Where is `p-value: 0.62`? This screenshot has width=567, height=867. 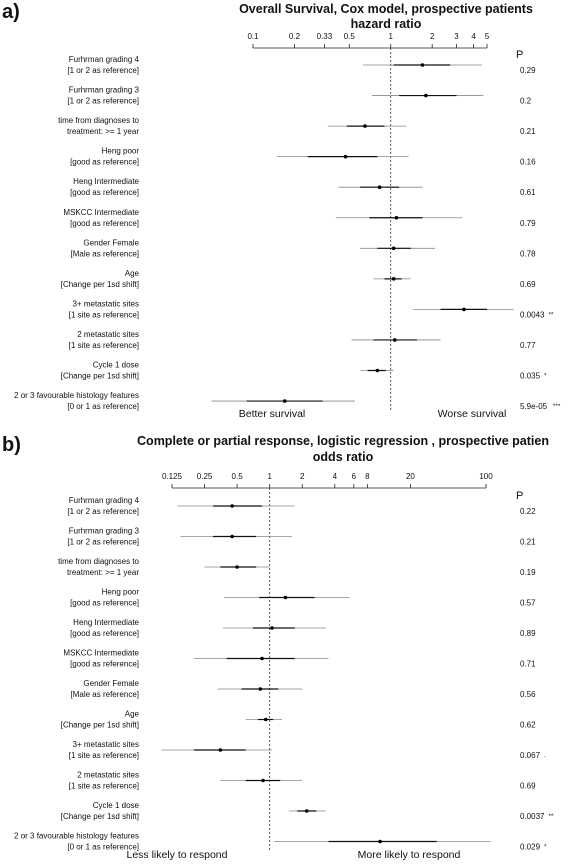
p-value: 0.62 is located at coordinates (528, 725).